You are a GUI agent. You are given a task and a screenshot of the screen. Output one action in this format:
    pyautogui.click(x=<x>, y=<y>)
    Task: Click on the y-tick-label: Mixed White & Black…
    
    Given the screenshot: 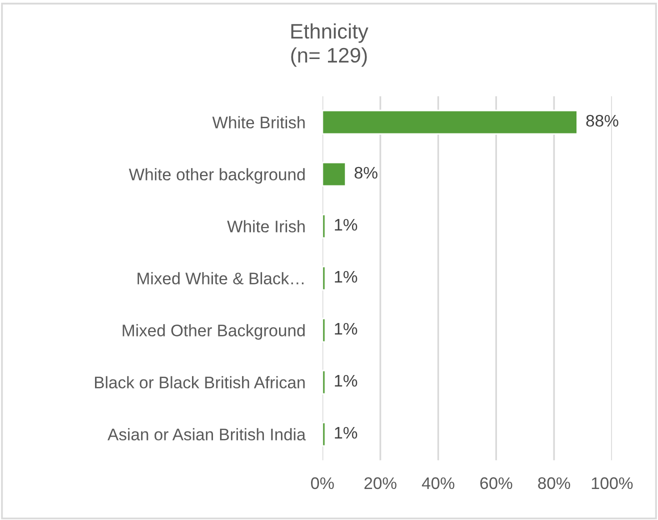 What is the action you would take?
    pyautogui.click(x=221, y=278)
    